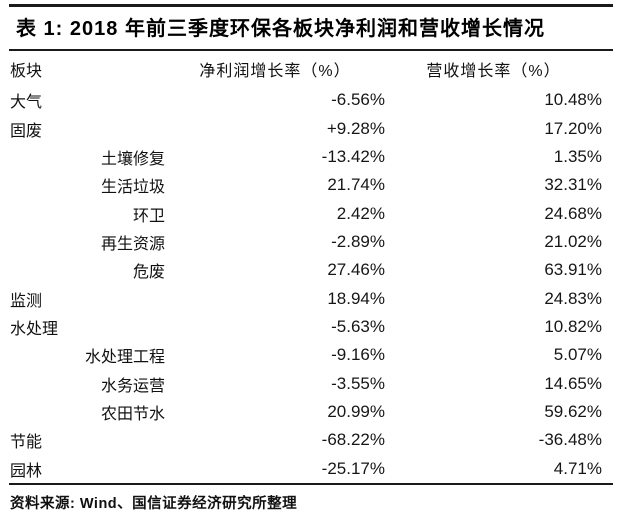 Image resolution: width=620 pixels, height=516 pixels. What do you see at coordinates (26, 71) in the screenshot?
I see `column-header-sector: 板块` at bounding box center [26, 71].